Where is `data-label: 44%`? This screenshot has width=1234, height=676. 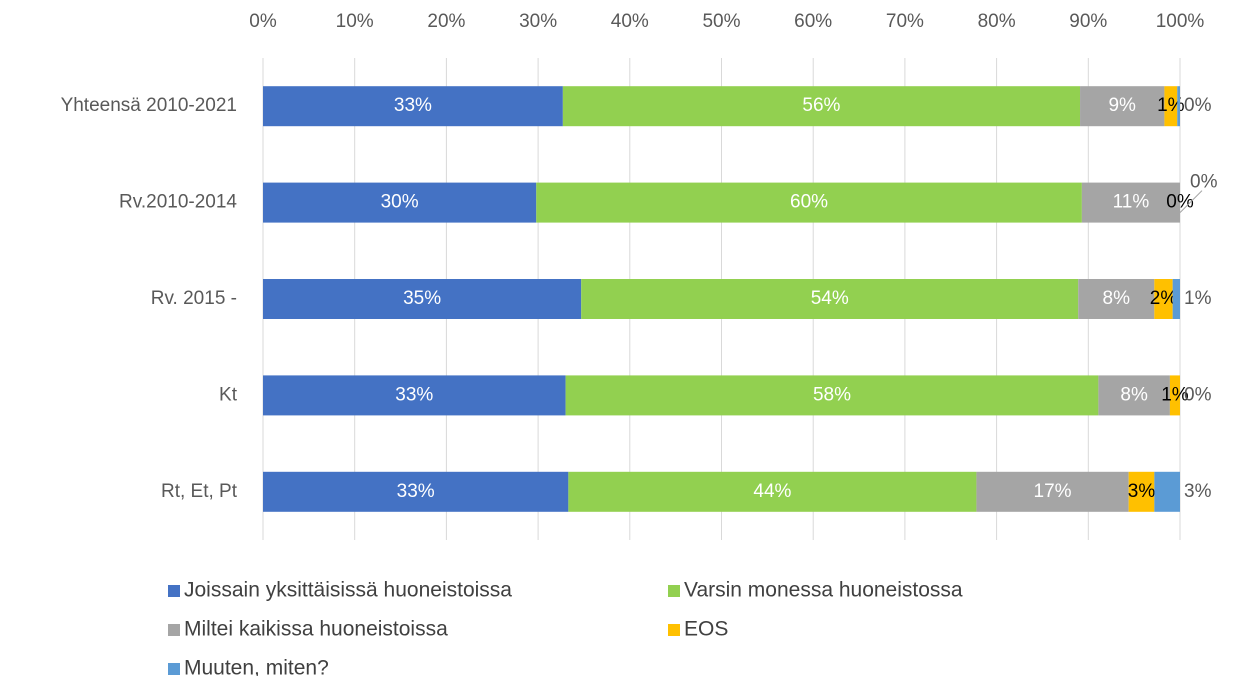
data-label: 44% is located at coordinates (772, 491).